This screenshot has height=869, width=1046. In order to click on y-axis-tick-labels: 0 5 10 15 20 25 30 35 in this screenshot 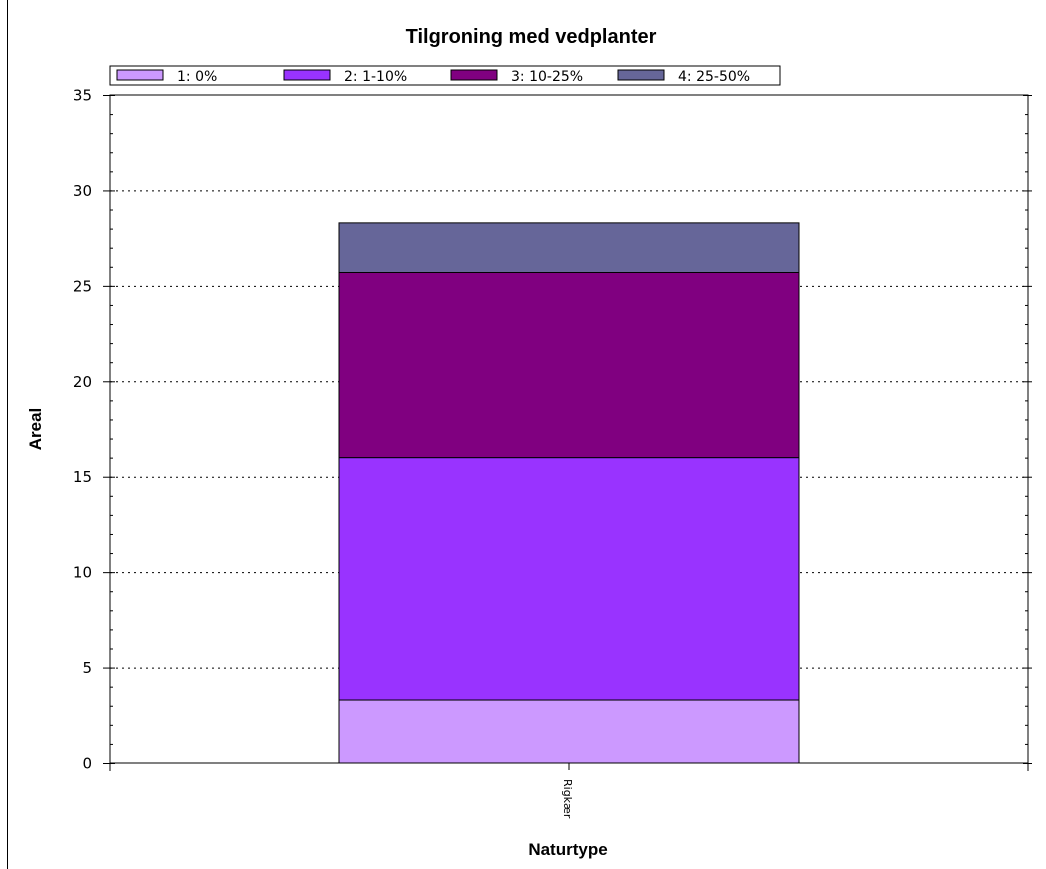, I will do `click(82, 430)`.